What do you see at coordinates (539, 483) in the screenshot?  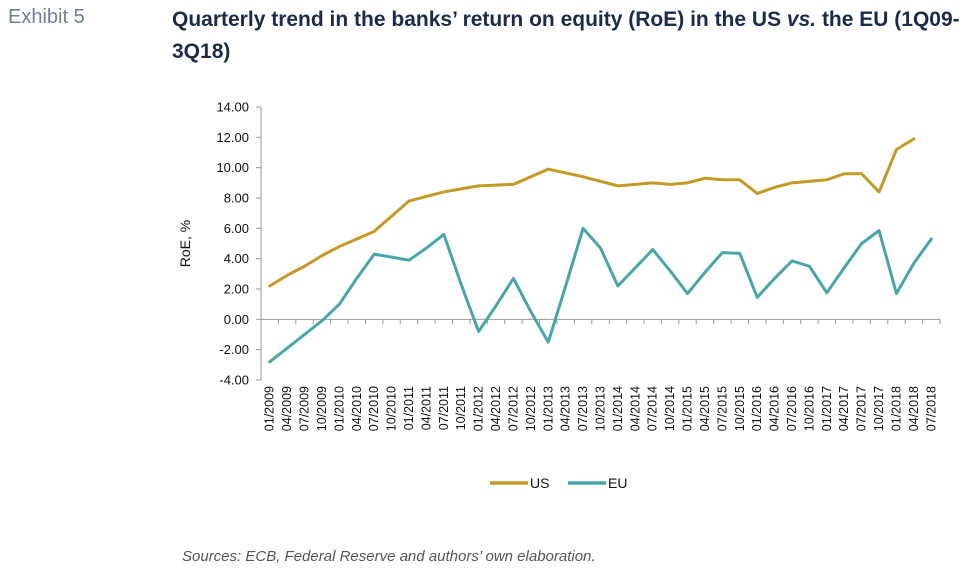 I see `legend-label-us: US` at bounding box center [539, 483].